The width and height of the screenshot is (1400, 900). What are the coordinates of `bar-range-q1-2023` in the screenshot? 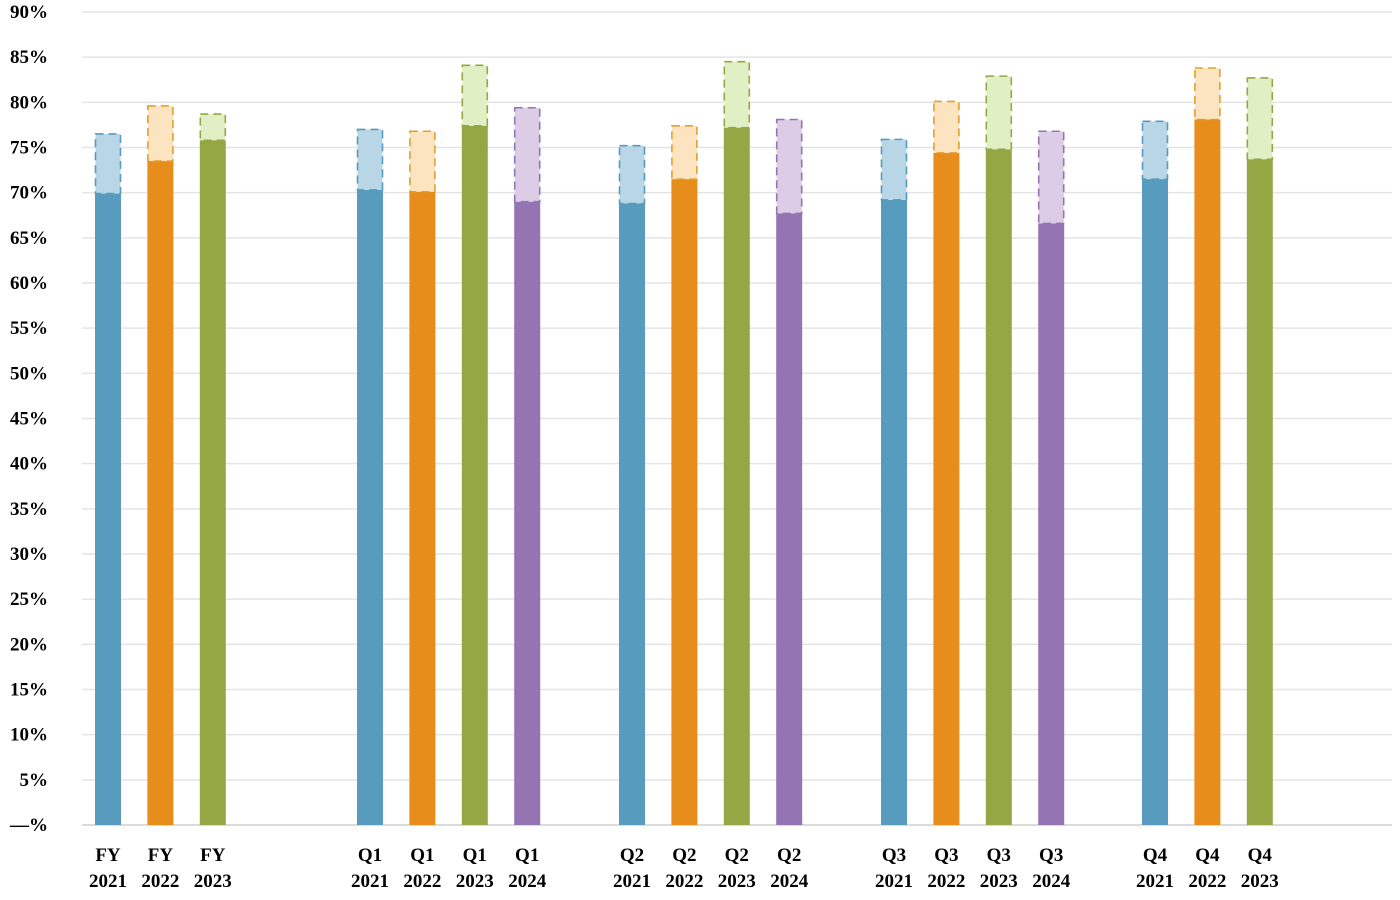 It's located at (475, 95).